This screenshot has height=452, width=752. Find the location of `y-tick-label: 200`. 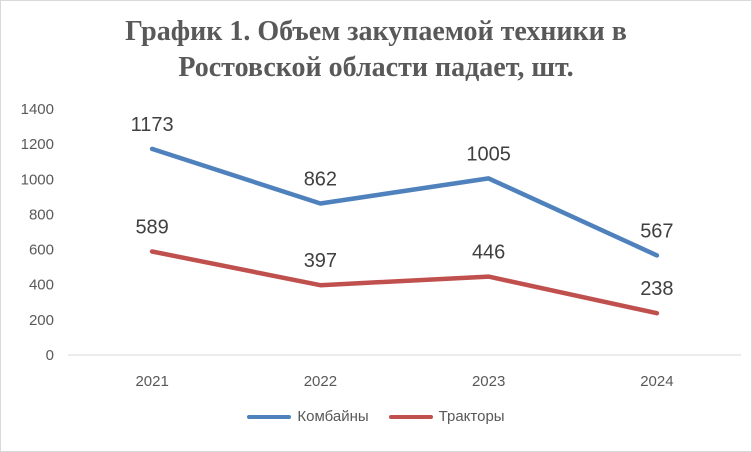

y-tick-label: 200 is located at coordinates (41, 320).